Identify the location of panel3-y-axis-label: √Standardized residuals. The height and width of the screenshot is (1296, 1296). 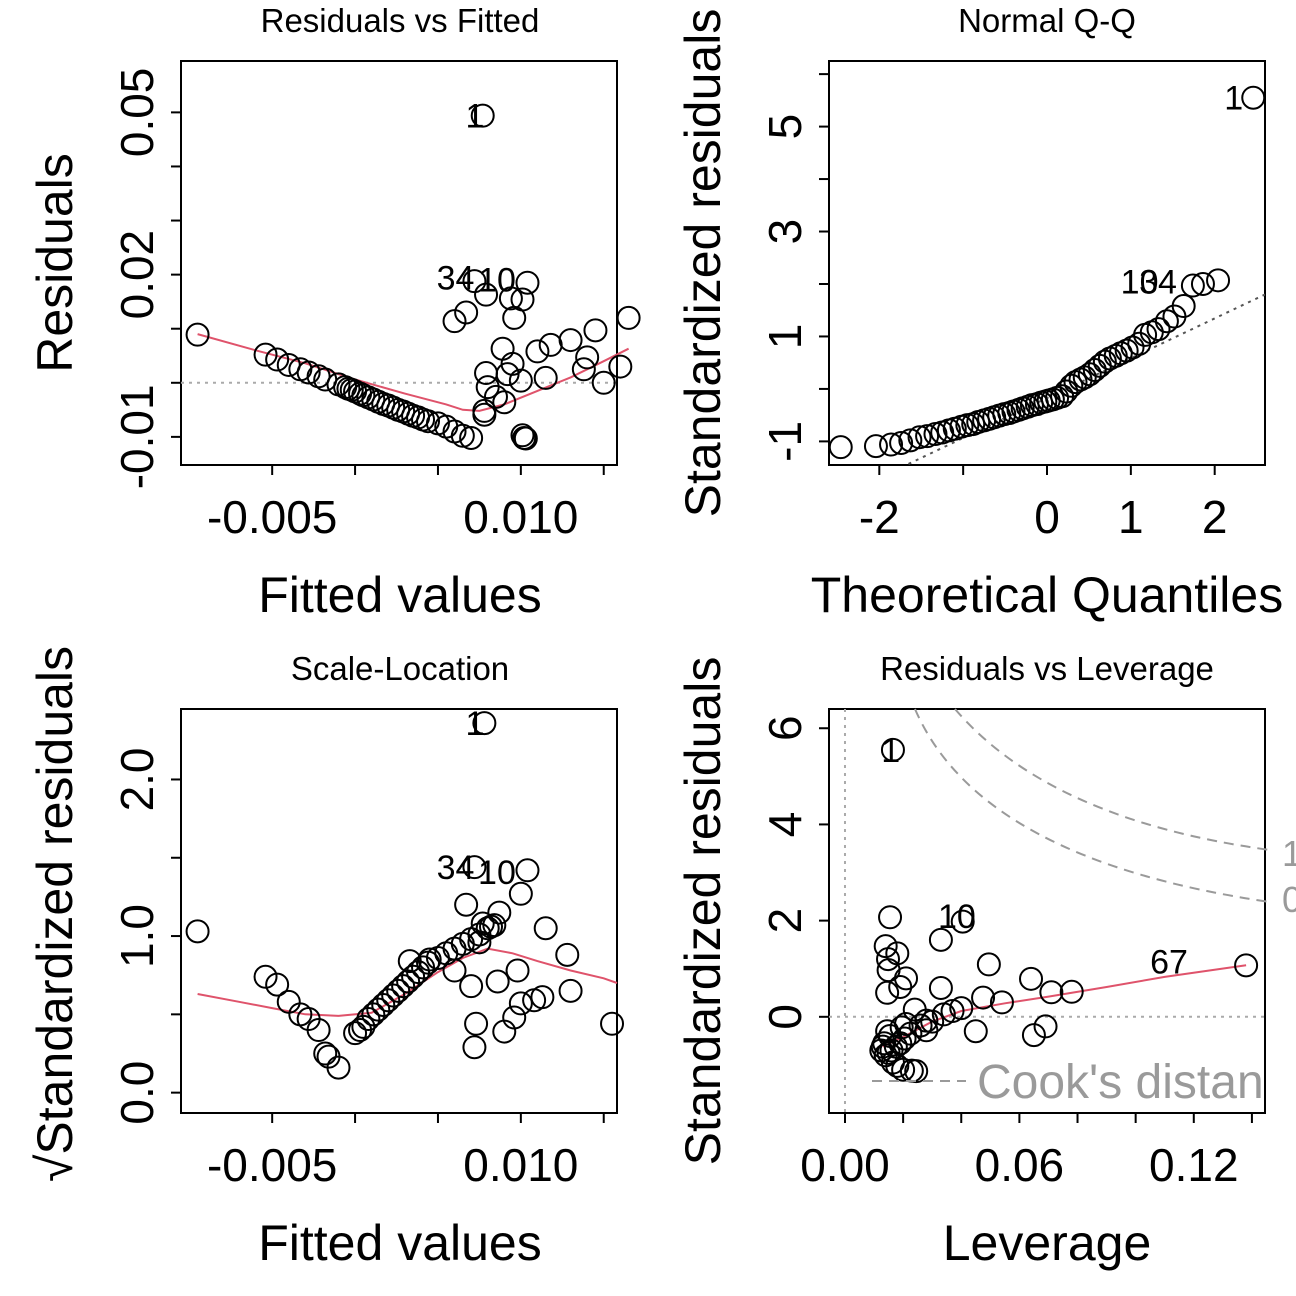
(55, 914).